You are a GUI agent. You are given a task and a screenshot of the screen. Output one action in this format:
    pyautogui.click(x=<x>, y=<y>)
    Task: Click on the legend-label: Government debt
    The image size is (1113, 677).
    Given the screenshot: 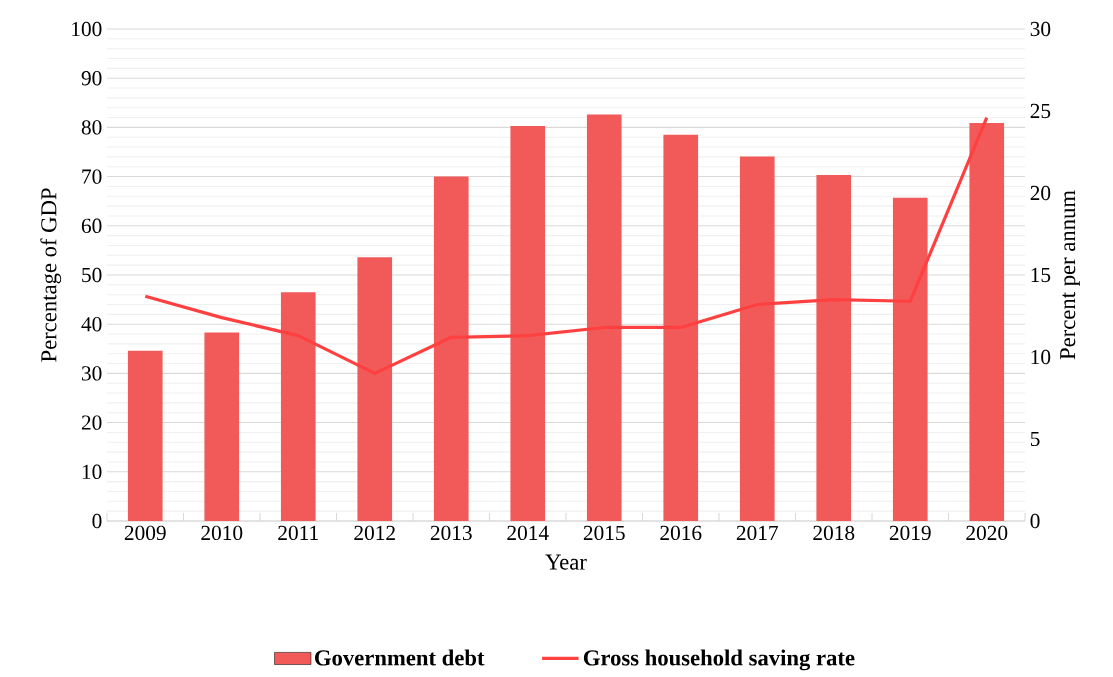 What is the action you would take?
    pyautogui.click(x=400, y=657)
    